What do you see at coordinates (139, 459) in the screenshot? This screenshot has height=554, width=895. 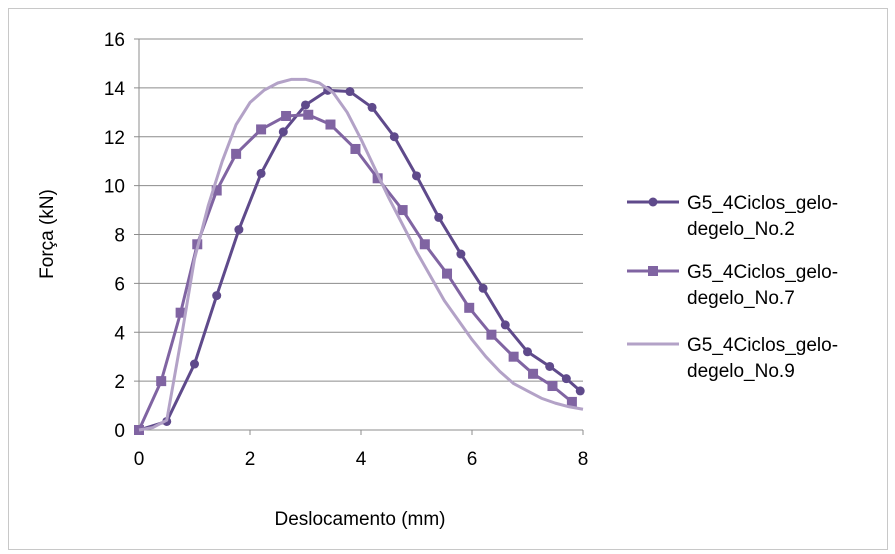 I see `x-tick-label: 0` at bounding box center [139, 459].